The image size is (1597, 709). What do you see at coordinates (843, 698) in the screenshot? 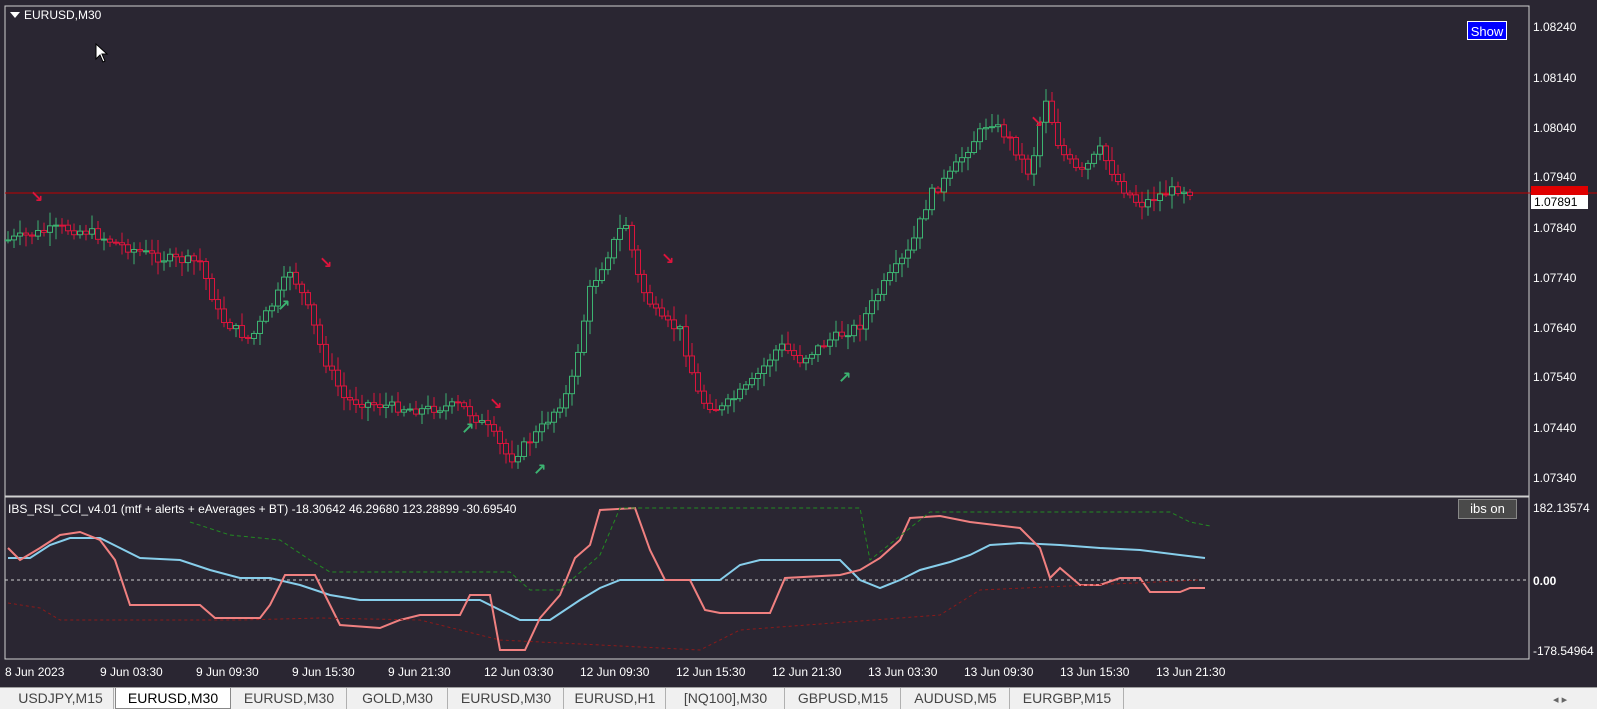
I see `tab-gbpusd-m15: GBPUSD,M15` at bounding box center [843, 698].